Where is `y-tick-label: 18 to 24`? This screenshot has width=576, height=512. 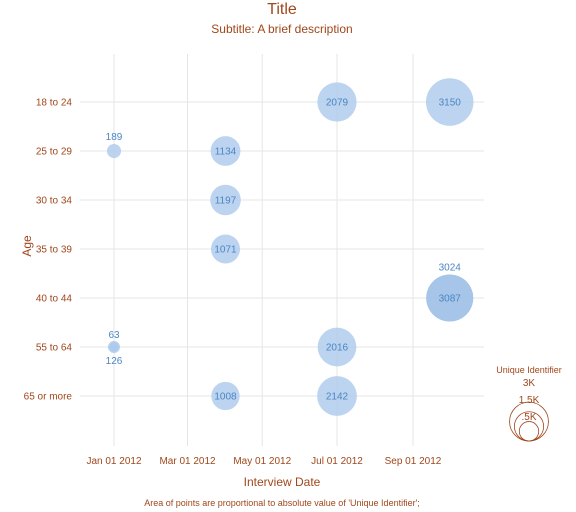
y-tick-label: 18 to 24 is located at coordinates (54, 103).